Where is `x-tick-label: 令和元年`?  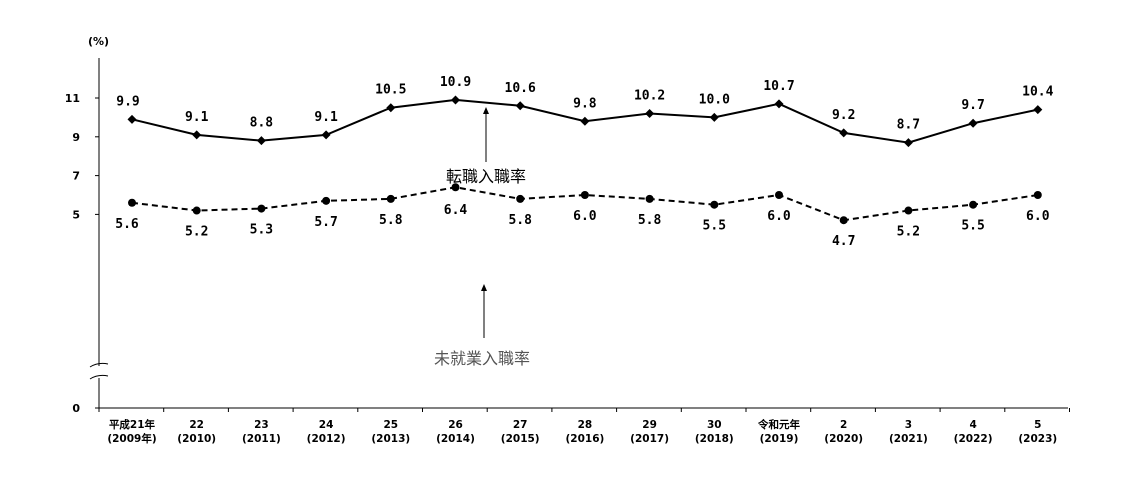 x-tick-label: 令和元年 is located at coordinates (778, 424).